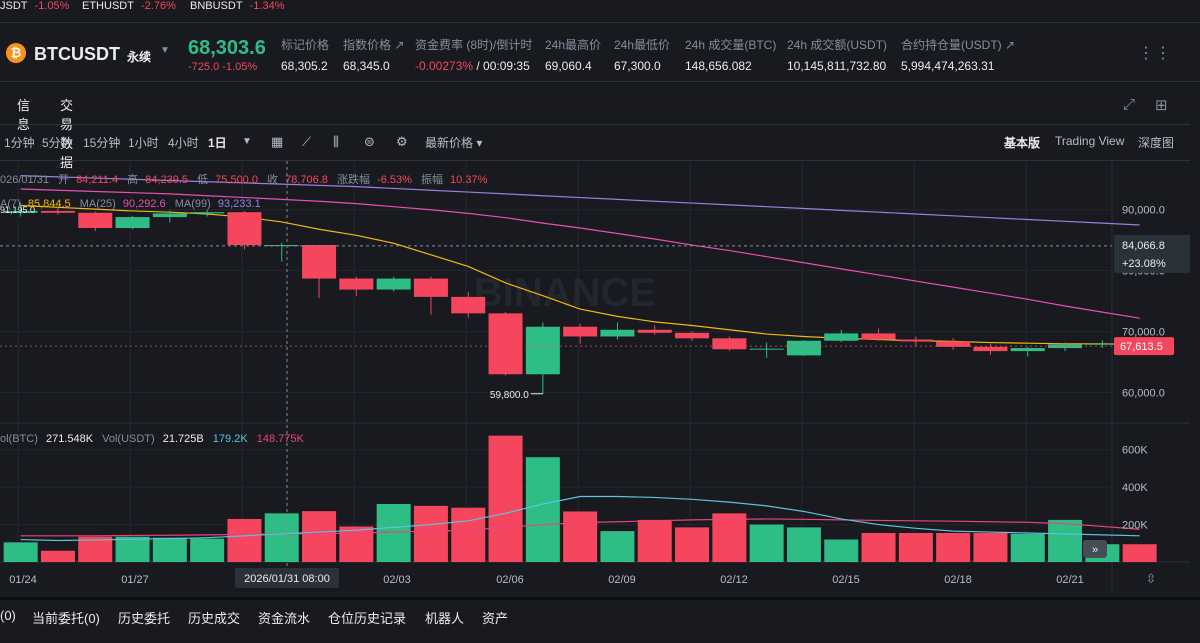 Image resolution: width=1200 pixels, height=643 pixels. Describe the element at coordinates (573, 45) in the screenshot. I see `stat-label: 24h最高价` at that location.